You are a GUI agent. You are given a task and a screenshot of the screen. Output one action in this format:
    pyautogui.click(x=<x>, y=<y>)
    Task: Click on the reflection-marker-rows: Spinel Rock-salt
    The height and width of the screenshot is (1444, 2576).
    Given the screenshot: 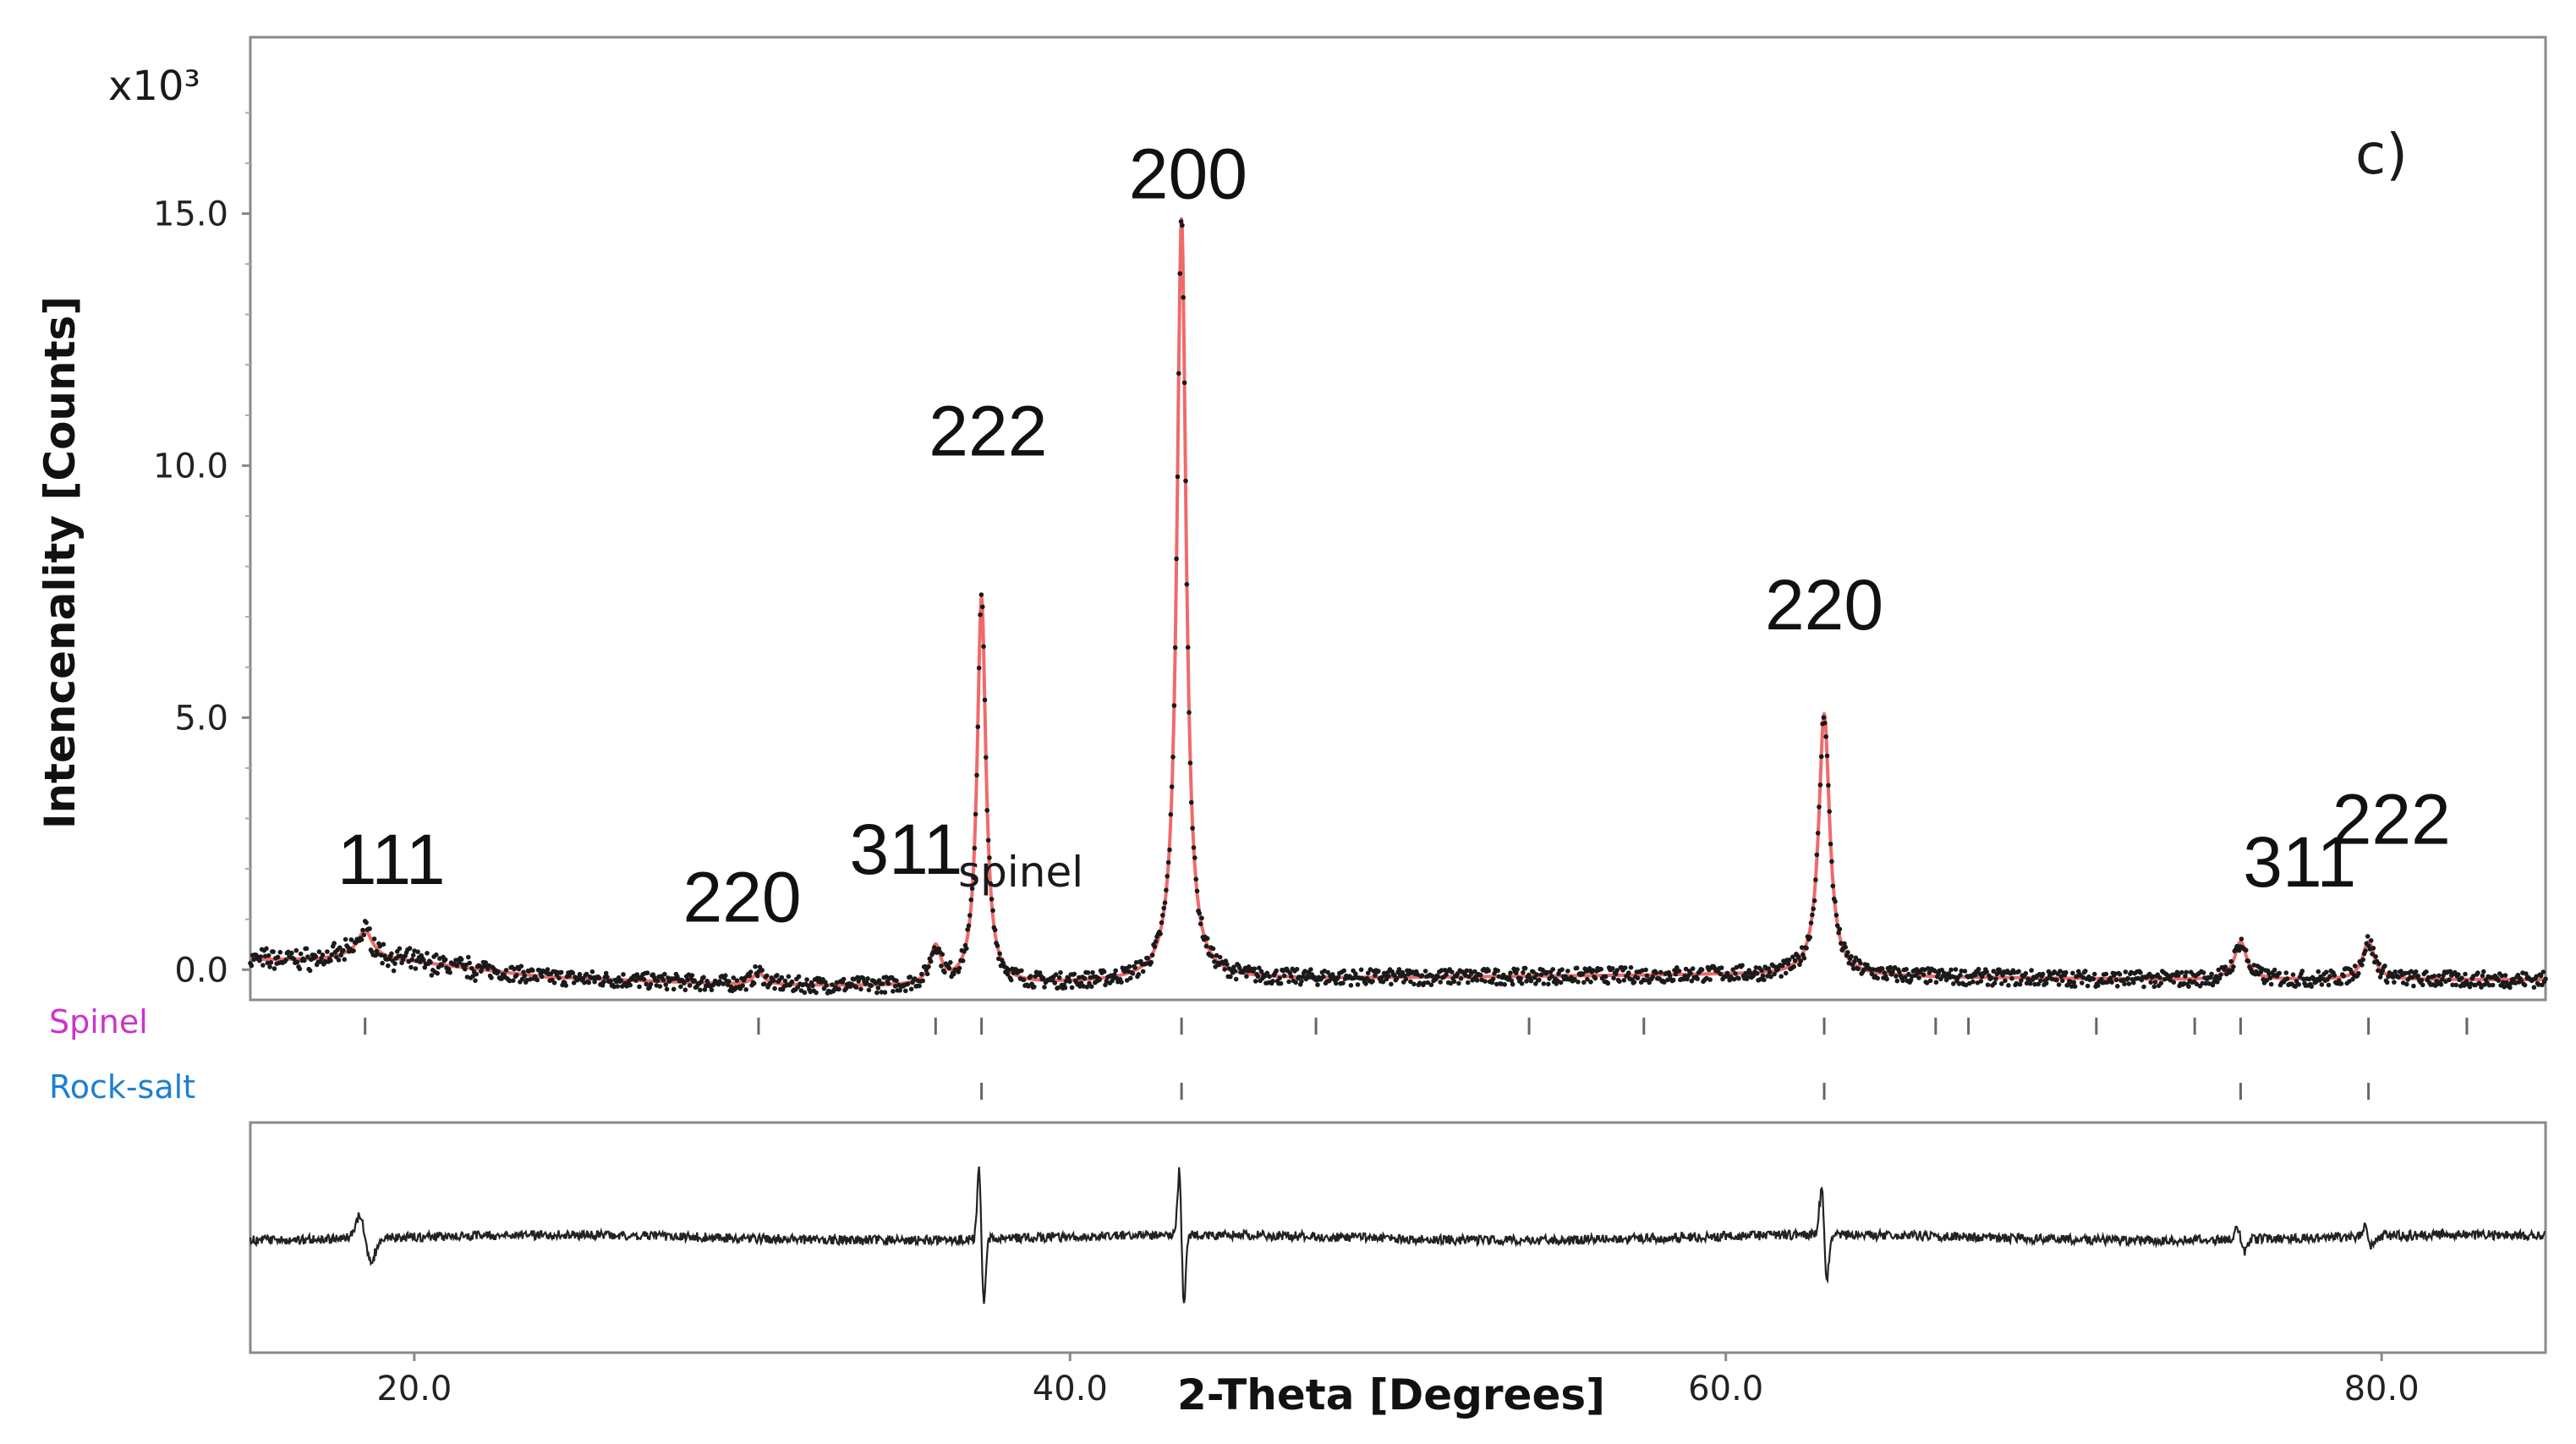 What is the action you would take?
    pyautogui.click(x=1259, y=1054)
    